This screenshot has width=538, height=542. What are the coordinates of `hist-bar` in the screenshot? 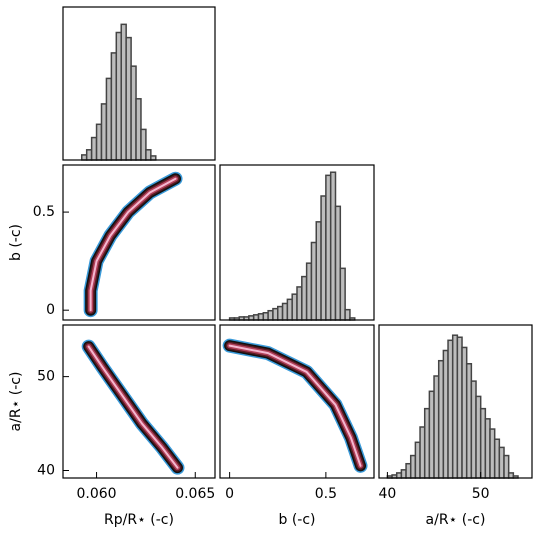 It's located at (153, 158).